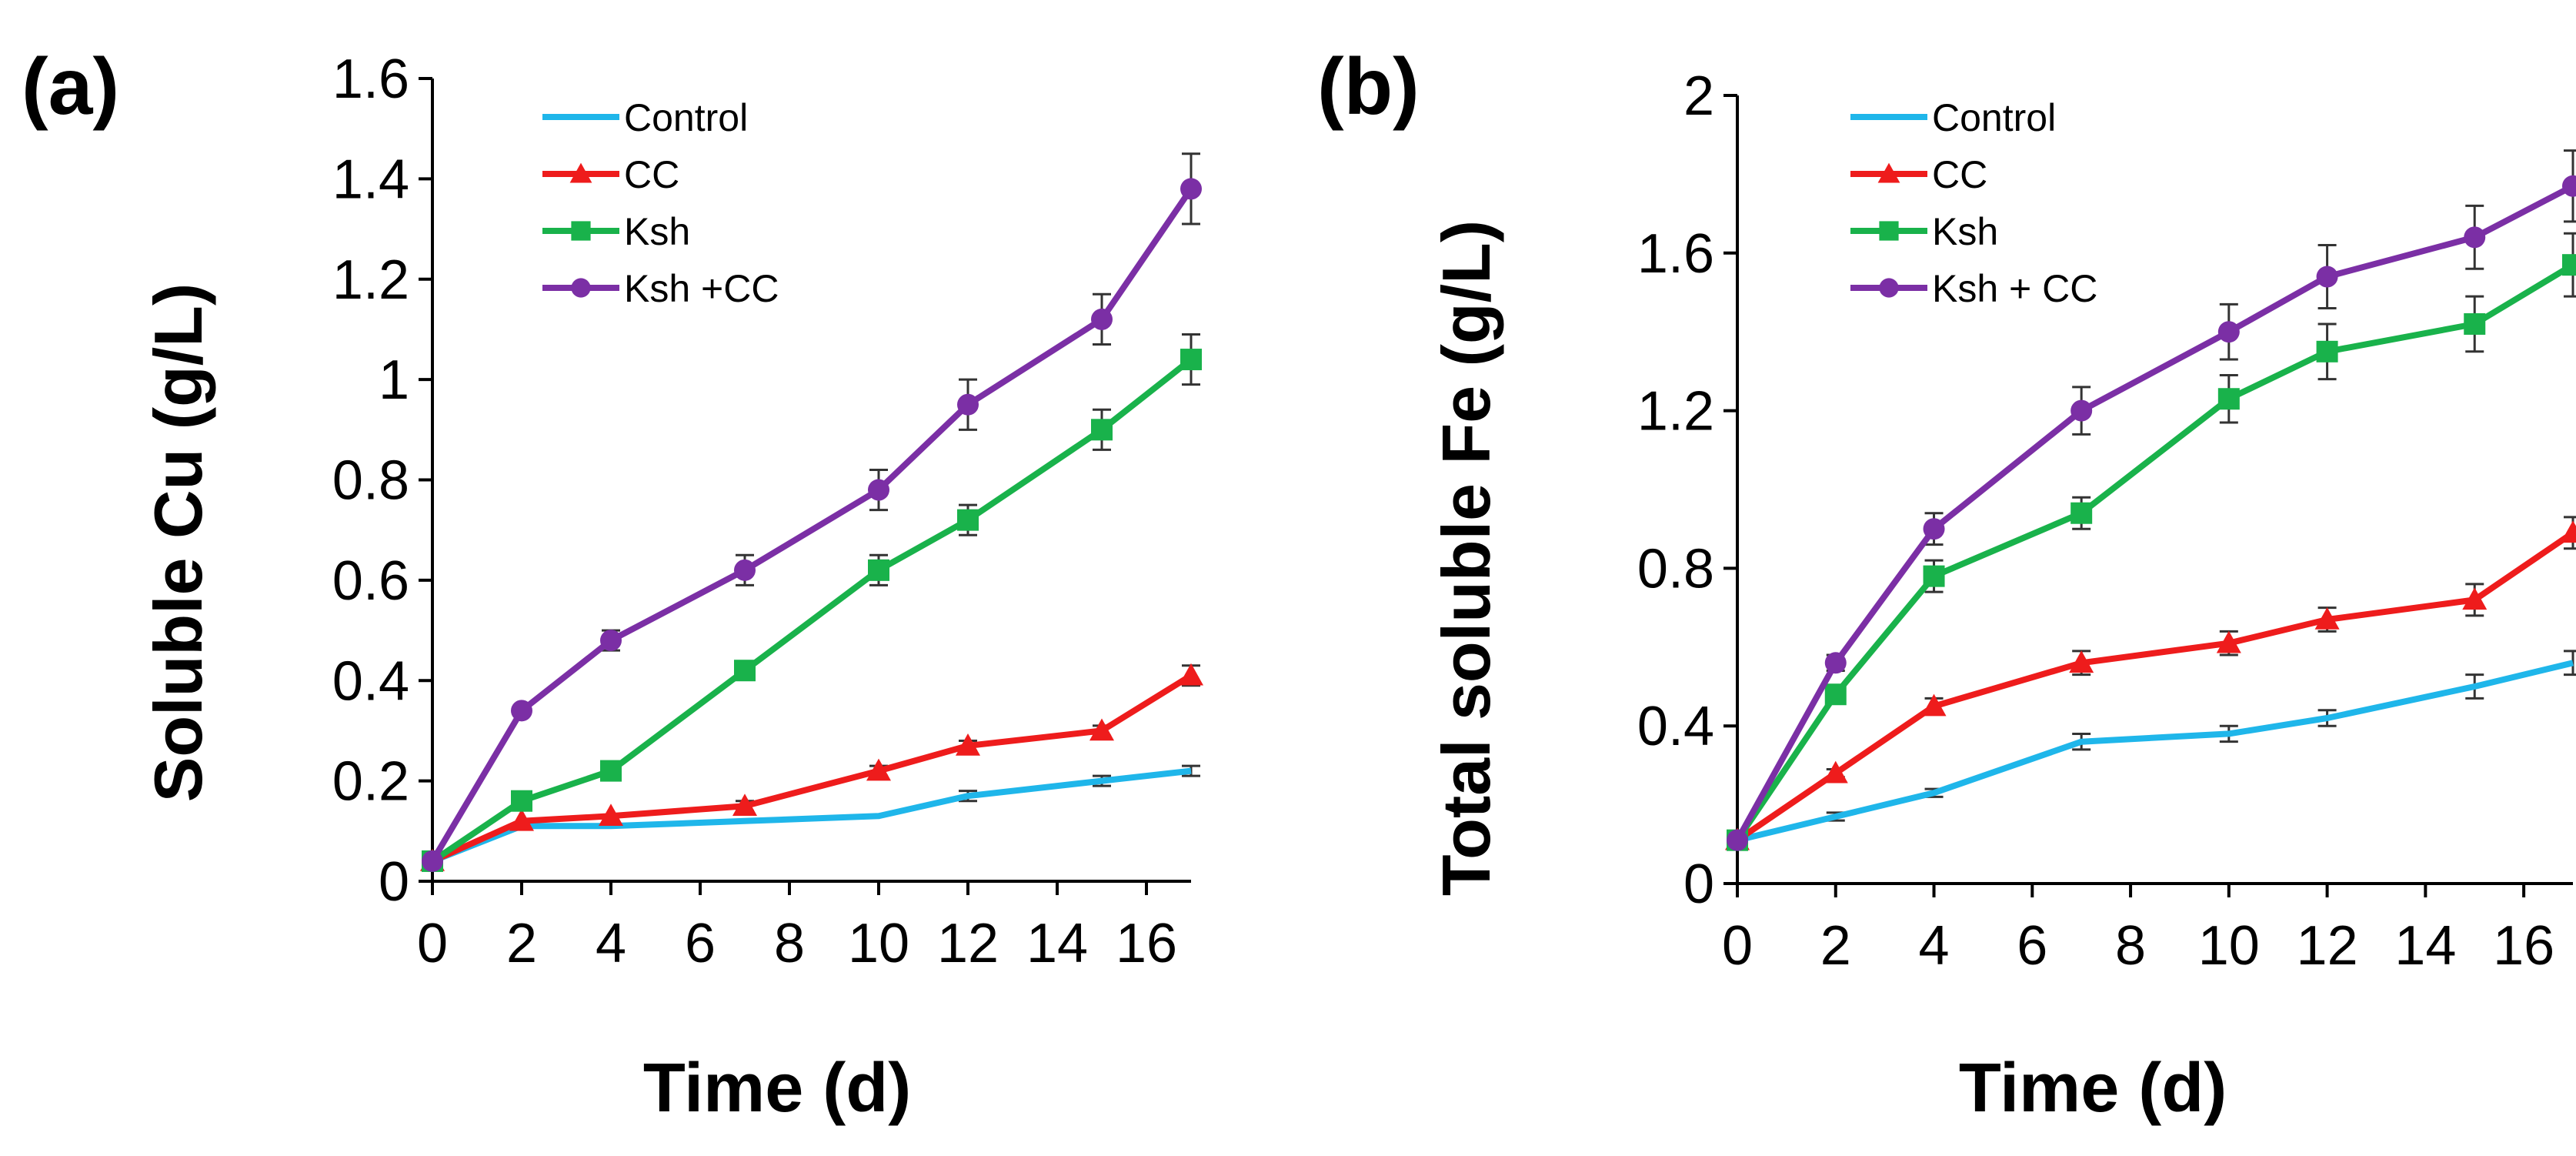  What do you see at coordinates (370, 79) in the screenshot?
I see `panel-a-y-tick-label: 1.6` at bounding box center [370, 79].